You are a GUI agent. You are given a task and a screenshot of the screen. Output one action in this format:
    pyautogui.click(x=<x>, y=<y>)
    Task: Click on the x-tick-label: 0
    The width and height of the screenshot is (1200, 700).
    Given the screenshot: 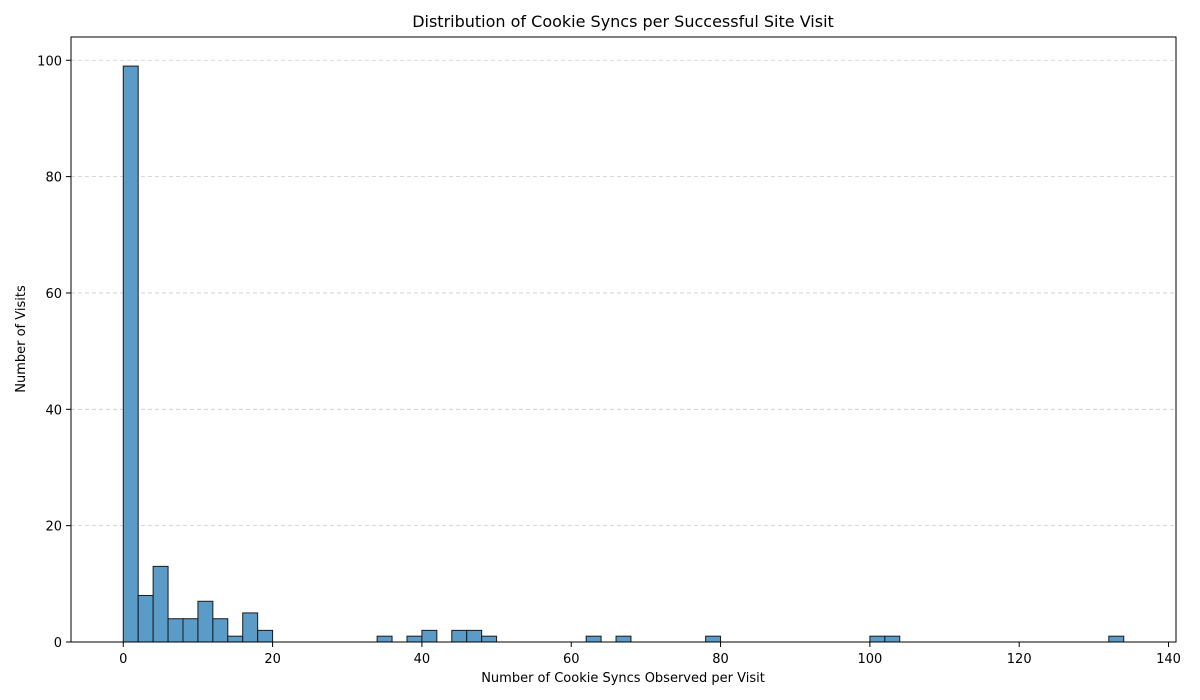 What is the action you would take?
    pyautogui.click(x=123, y=659)
    